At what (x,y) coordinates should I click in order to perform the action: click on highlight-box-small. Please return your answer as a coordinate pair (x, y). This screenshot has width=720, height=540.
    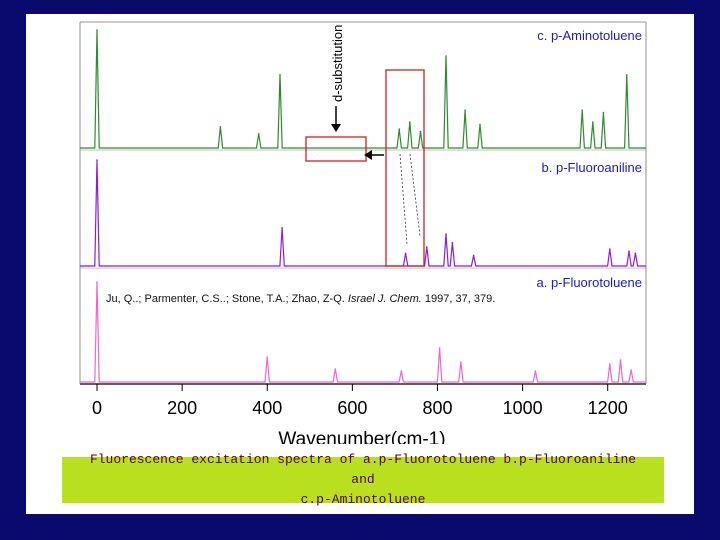
    Looking at the image, I should click on (336, 149).